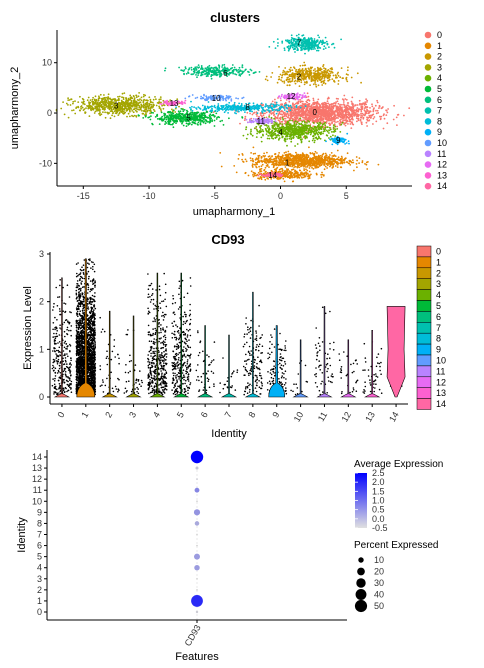 The image size is (484, 668). What do you see at coordinates (235, 17) in the screenshot?
I see `umap-title: clusters` at bounding box center [235, 17].